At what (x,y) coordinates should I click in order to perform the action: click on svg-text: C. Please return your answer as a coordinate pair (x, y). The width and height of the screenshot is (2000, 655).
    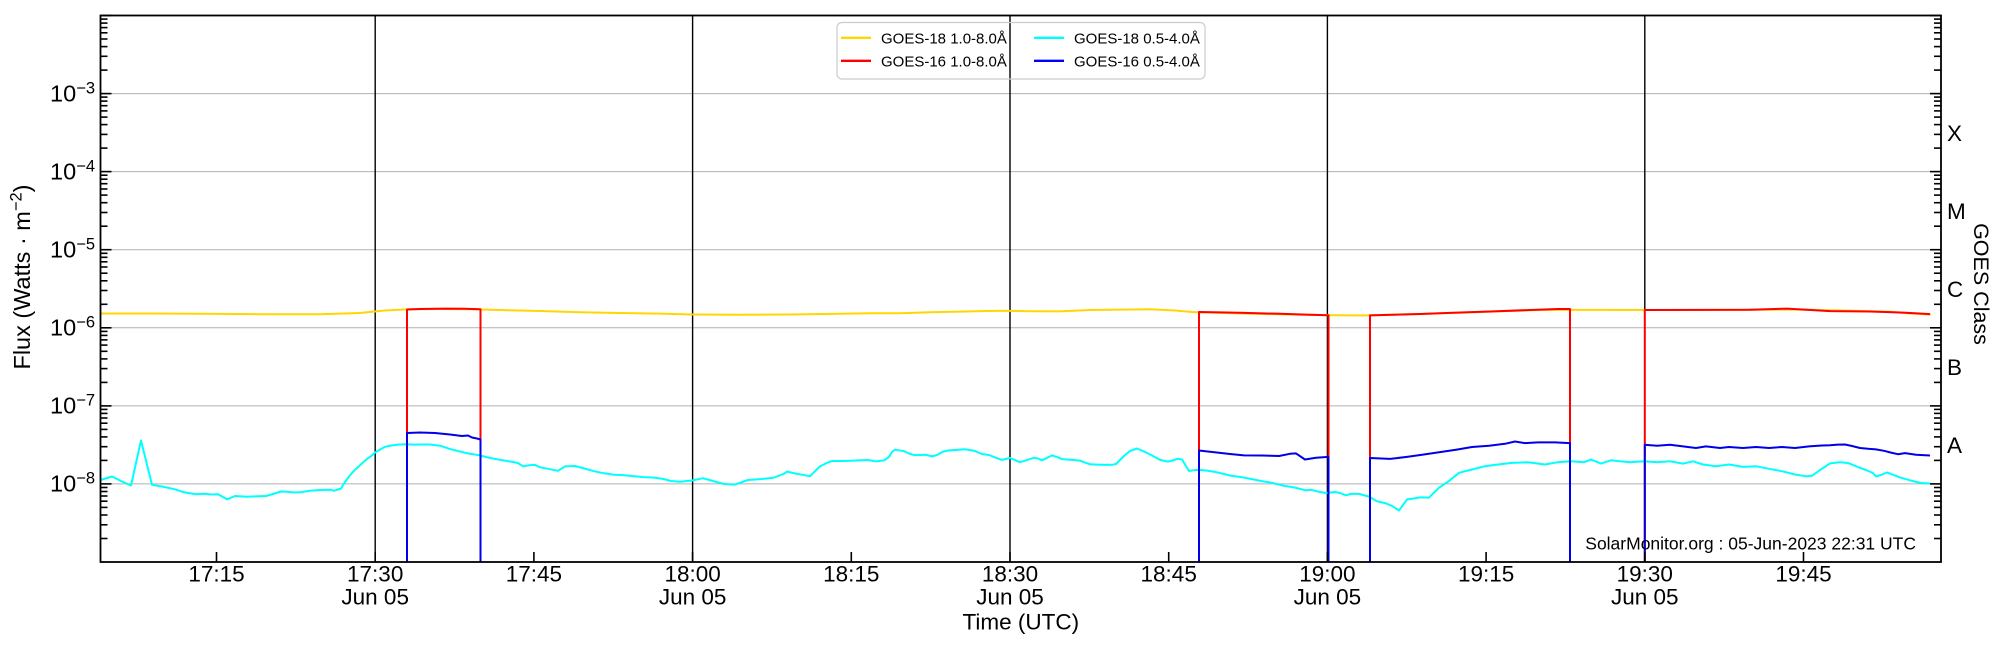
    Looking at the image, I should click on (1955, 289).